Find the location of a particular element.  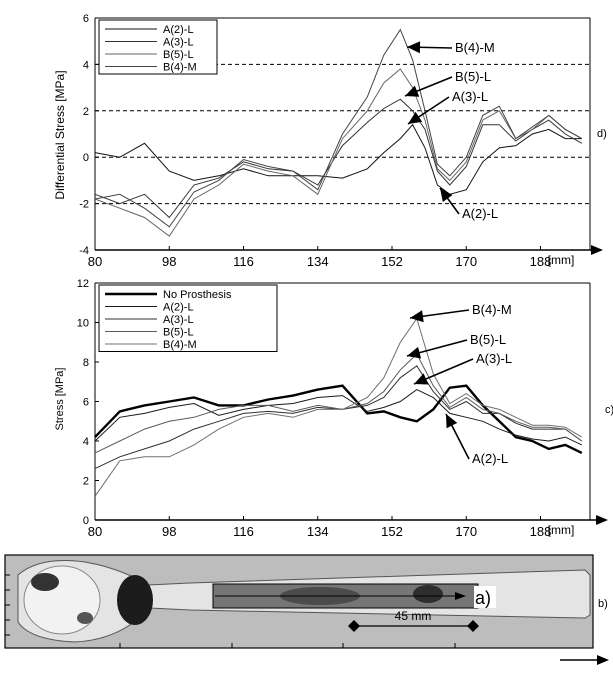

panel-a-label-bg is located at coordinates (485, 597).